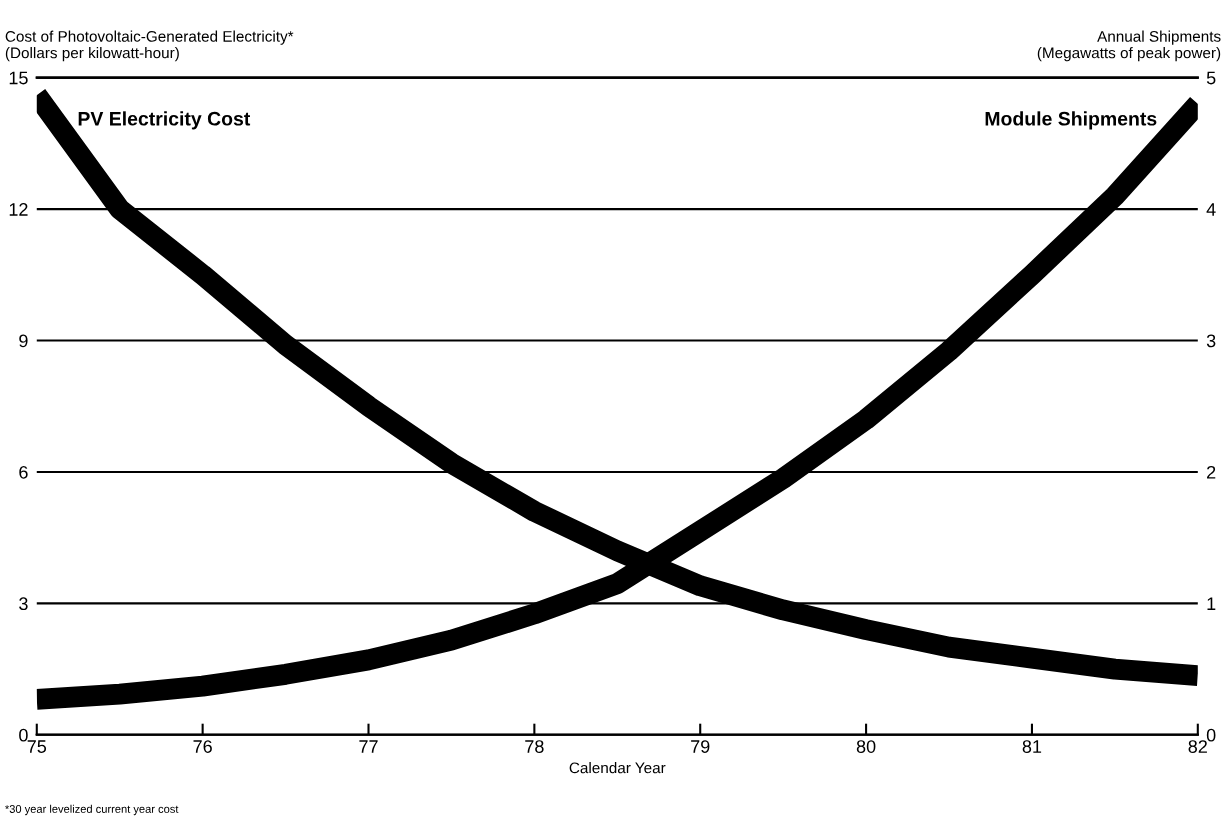  What do you see at coordinates (149, 46) in the screenshot?
I see `y-axis-title: Cost of Photovoltaic-Generated Electricity* (Dollars per kilowatt-hour)` at bounding box center [149, 46].